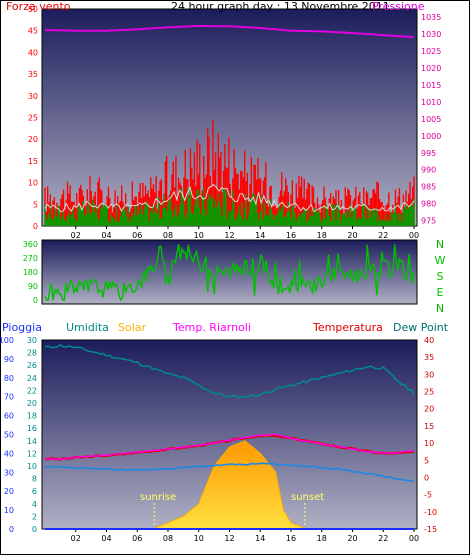  I want to click on x-tick-label: 14, so click(260, 235).